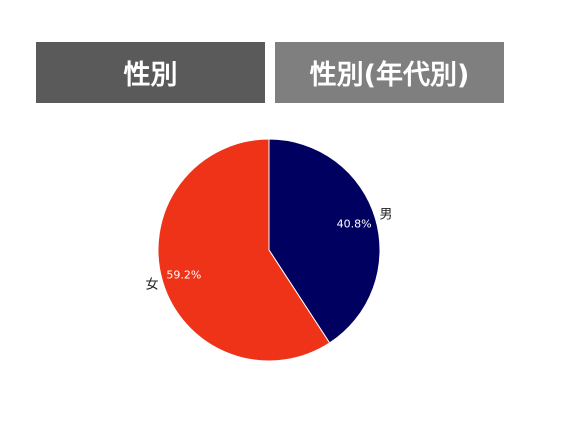  I want to click on value-label: 40.8%, so click(354, 224).